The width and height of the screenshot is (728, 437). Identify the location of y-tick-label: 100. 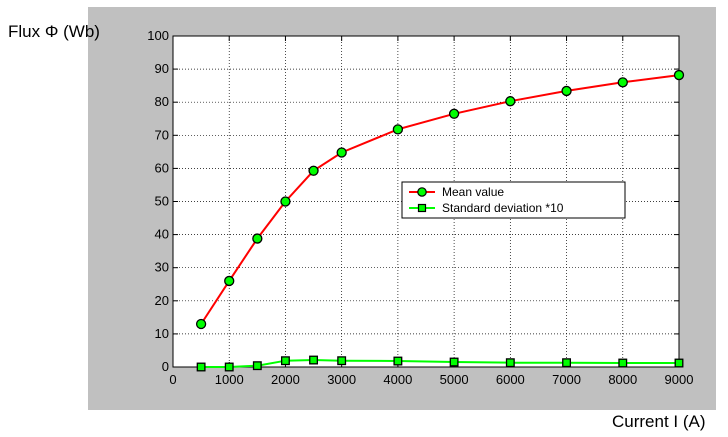
(158, 35).